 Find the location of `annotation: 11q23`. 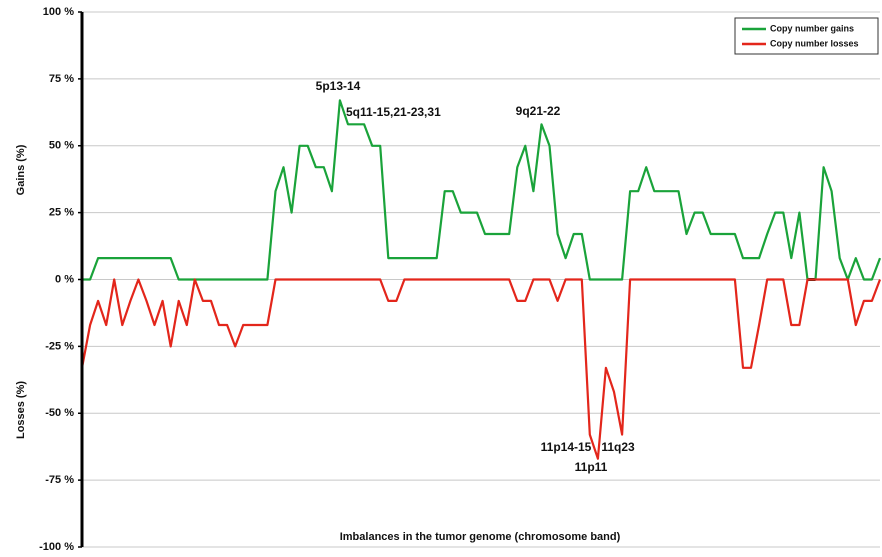

annotation: 11q23 is located at coordinates (618, 447).